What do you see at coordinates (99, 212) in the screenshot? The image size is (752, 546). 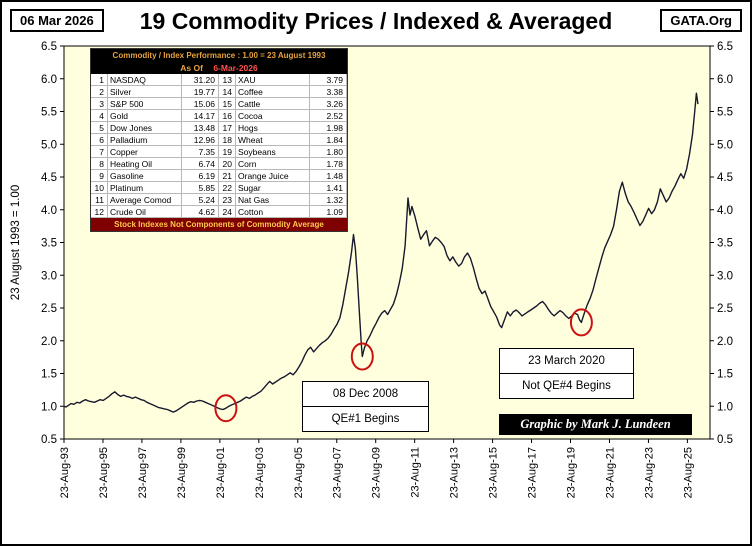 I see `rank-cell: 12` at bounding box center [99, 212].